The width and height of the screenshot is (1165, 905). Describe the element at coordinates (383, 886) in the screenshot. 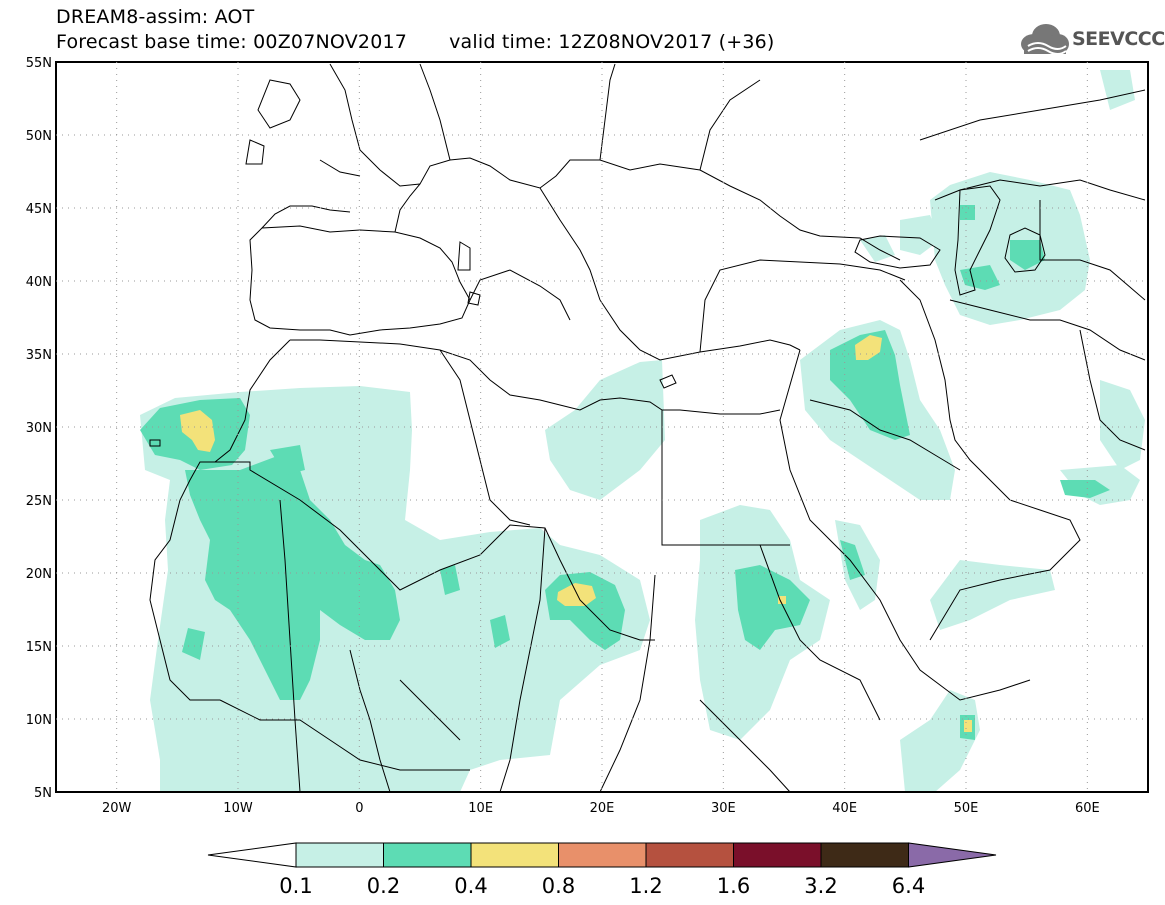

I see `colorbar-label: 0.2` at that location.